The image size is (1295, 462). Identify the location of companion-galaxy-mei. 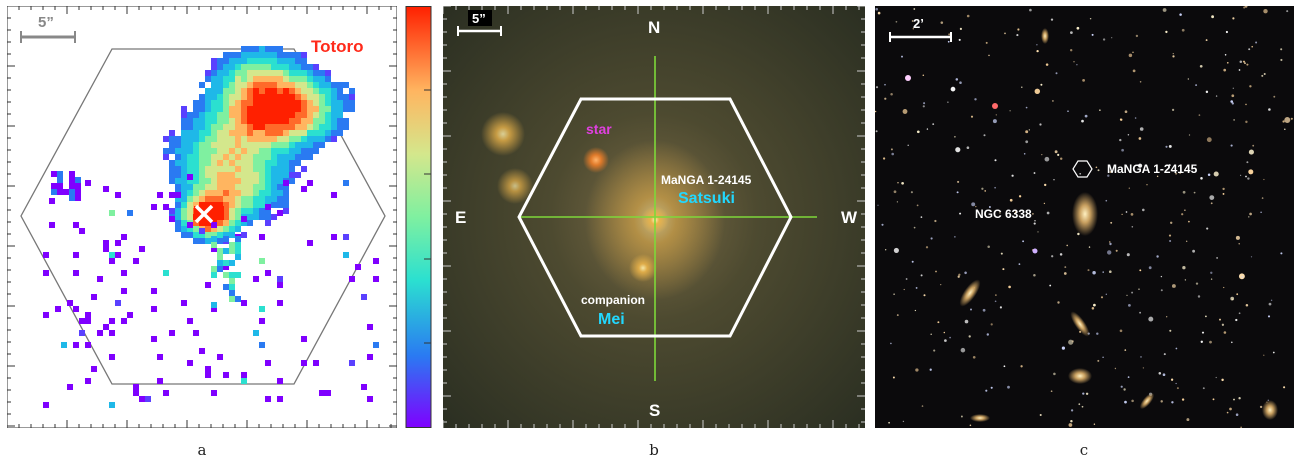
(643, 268).